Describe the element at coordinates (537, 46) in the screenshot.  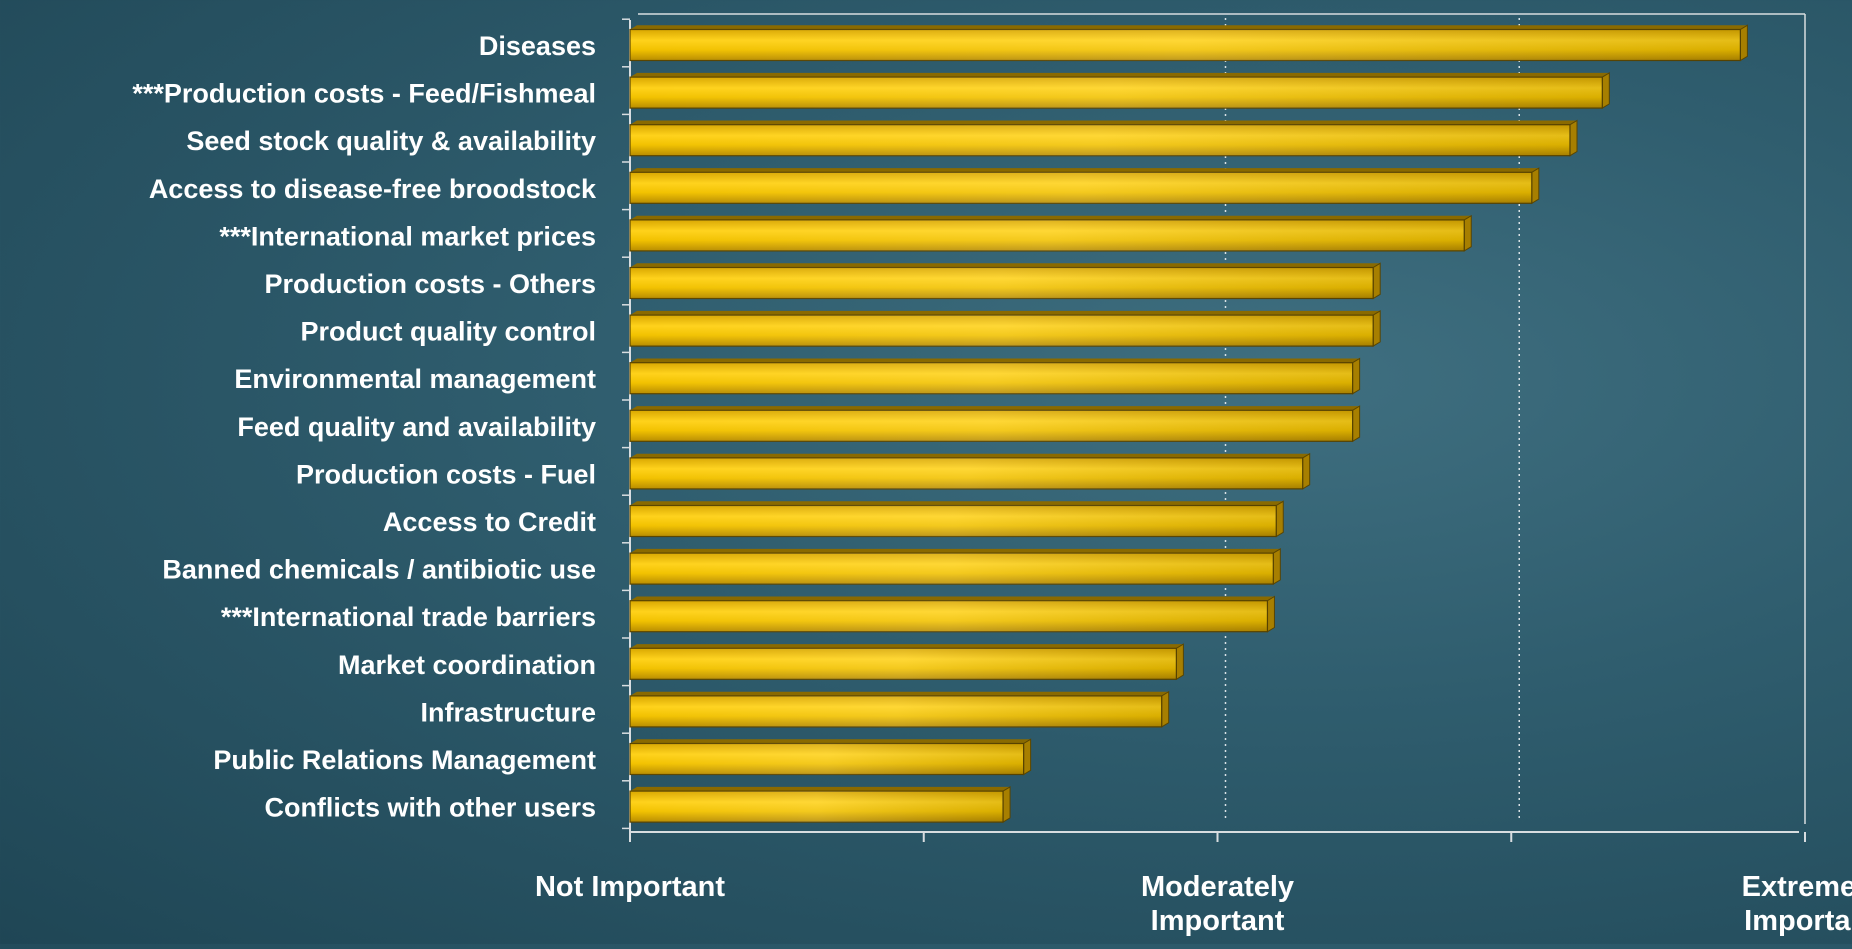
I see `category-label: Diseases` at that location.